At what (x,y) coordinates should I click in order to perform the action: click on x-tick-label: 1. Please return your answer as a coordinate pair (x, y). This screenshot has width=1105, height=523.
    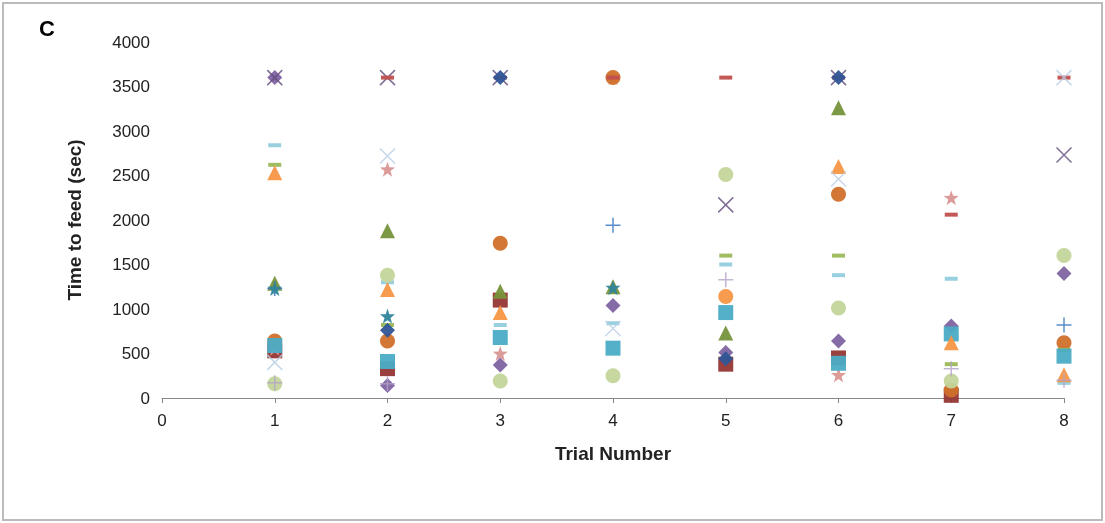
    Looking at the image, I should click on (275, 420).